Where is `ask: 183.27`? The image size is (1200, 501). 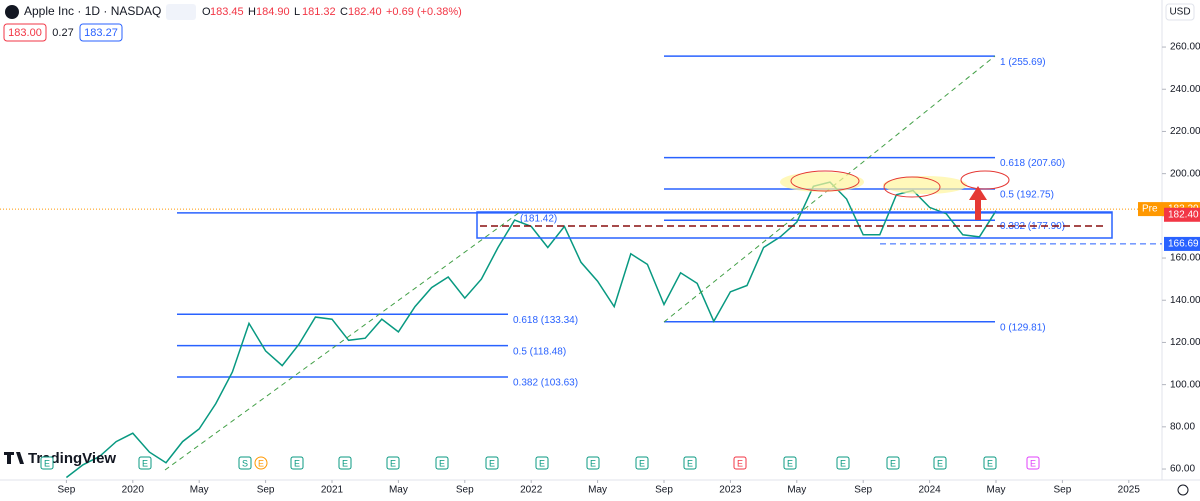 ask: 183.27 is located at coordinates (101, 33).